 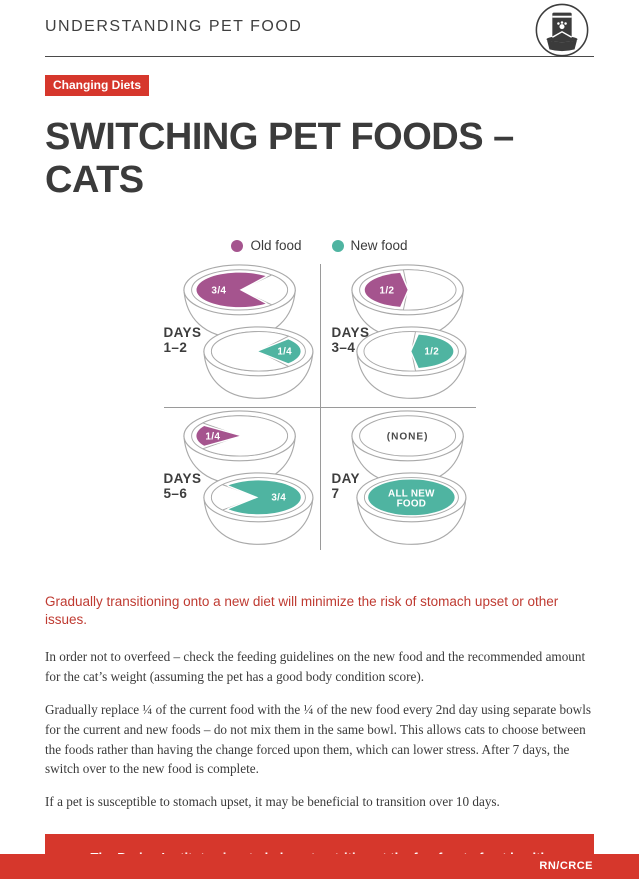 I want to click on day-label: DAYS 5–6, so click(x=182, y=486).